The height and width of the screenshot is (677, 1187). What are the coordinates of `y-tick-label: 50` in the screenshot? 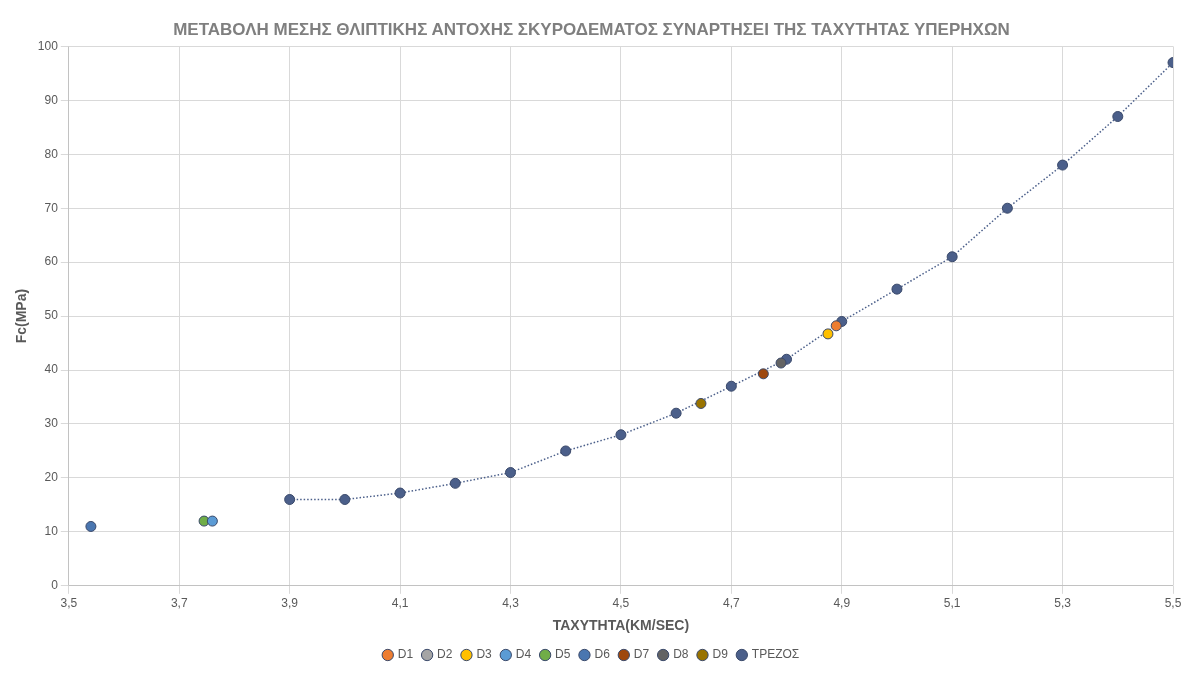 It's located at (51, 315).